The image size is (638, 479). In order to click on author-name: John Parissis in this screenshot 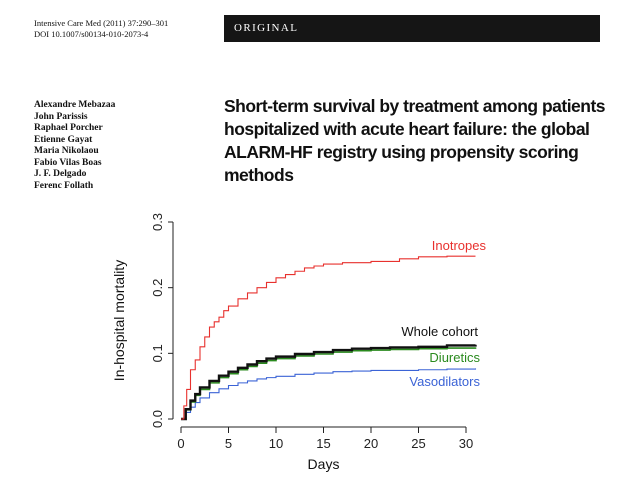, I will do `click(61, 116)`.